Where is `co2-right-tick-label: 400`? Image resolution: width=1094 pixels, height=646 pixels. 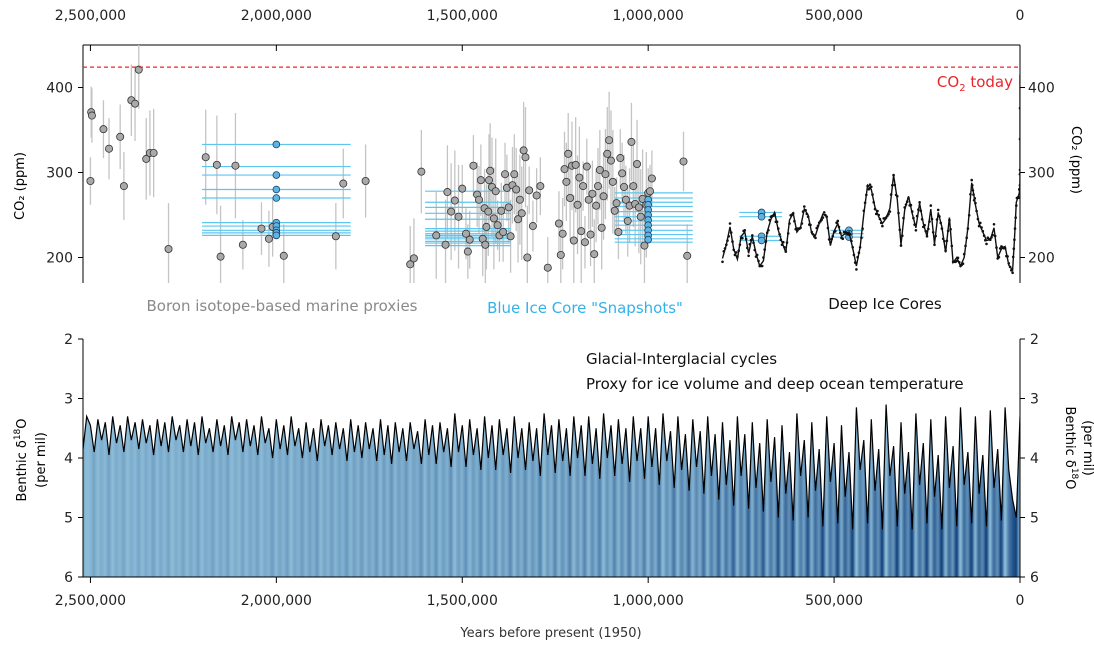 co2-right-tick-label: 400 is located at coordinates (1041, 89).